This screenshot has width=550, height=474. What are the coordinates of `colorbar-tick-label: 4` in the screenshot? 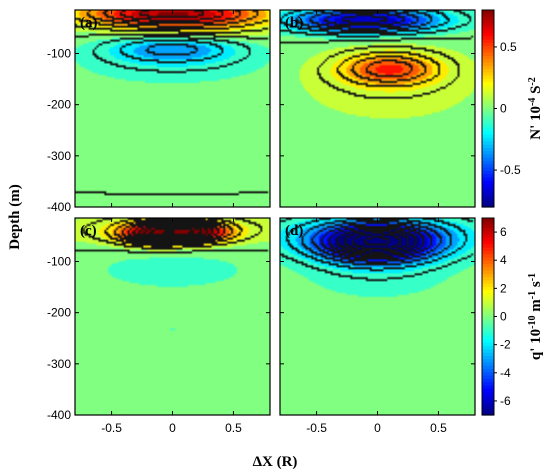 It's located at (503, 260).